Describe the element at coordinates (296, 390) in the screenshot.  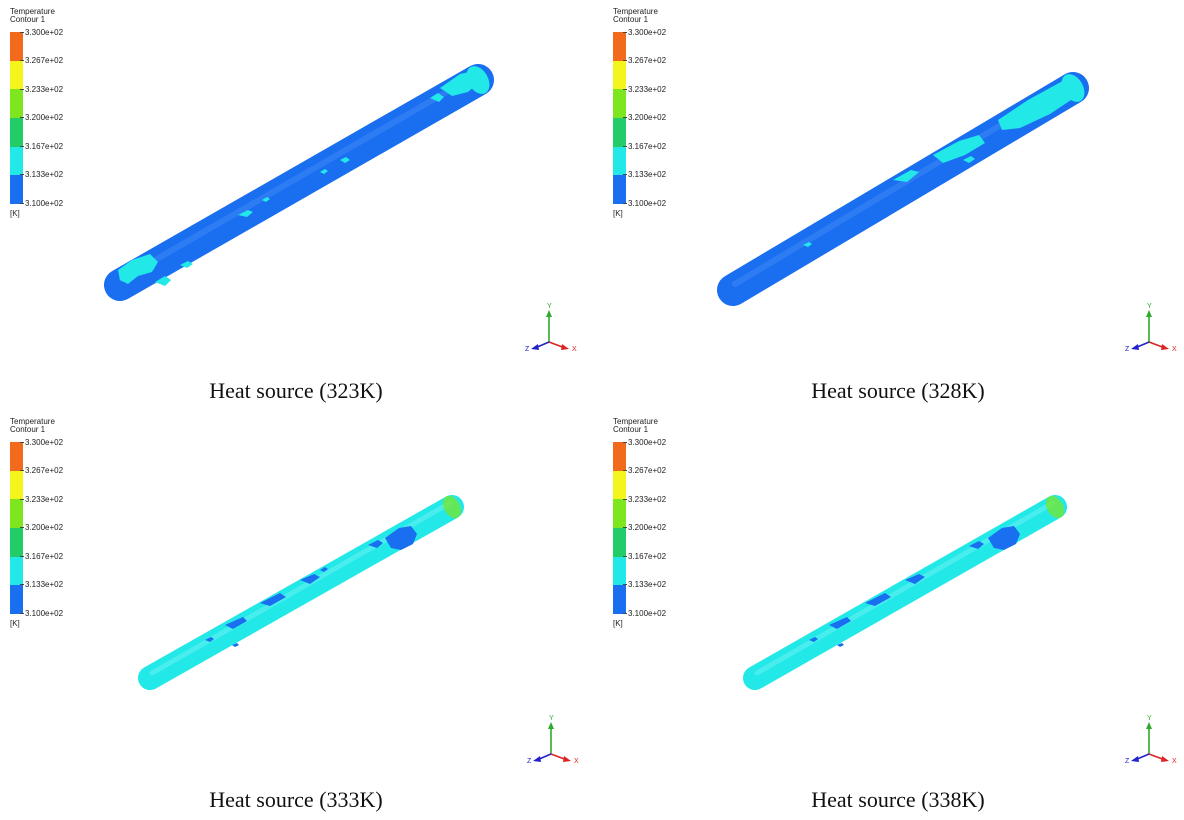
I see `panel-caption: Heat source (323K)` at that location.